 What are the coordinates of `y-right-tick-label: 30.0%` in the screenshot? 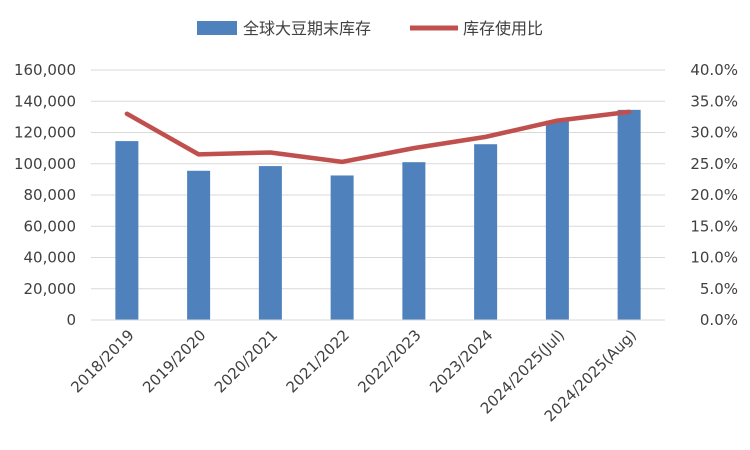 It's located at (714, 133).